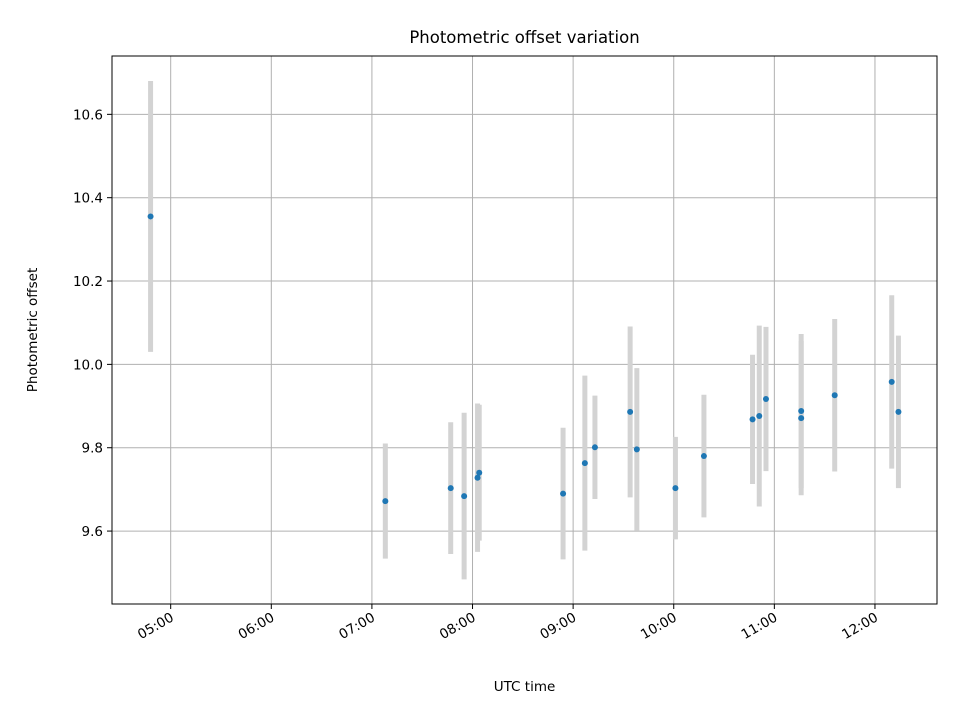  What do you see at coordinates (760, 626) in the screenshot?
I see `x-tick-label: 11:00` at bounding box center [760, 626].